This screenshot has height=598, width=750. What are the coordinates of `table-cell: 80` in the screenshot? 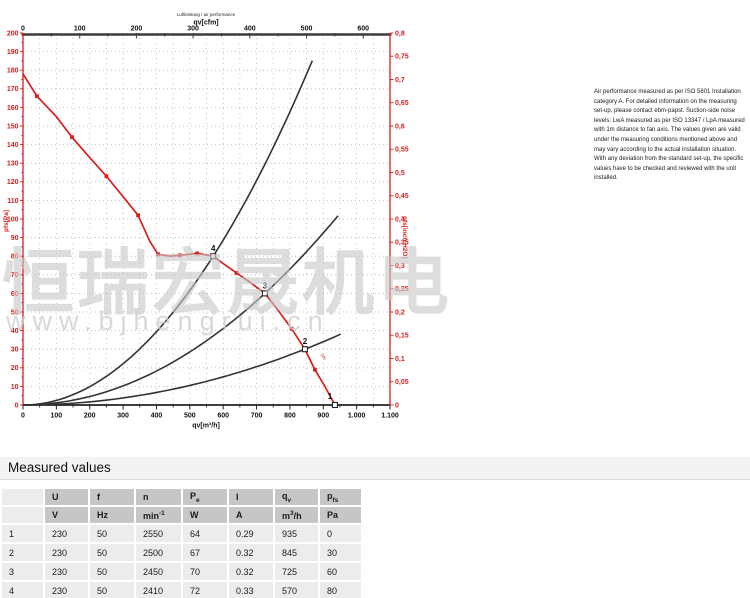 It's located at (340, 590).